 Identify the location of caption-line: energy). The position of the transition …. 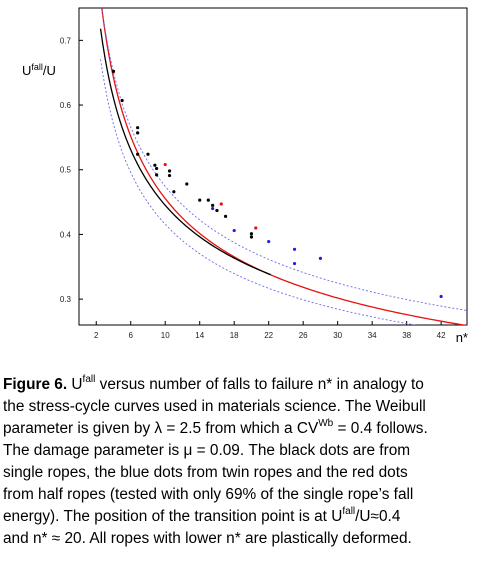
(249, 517).